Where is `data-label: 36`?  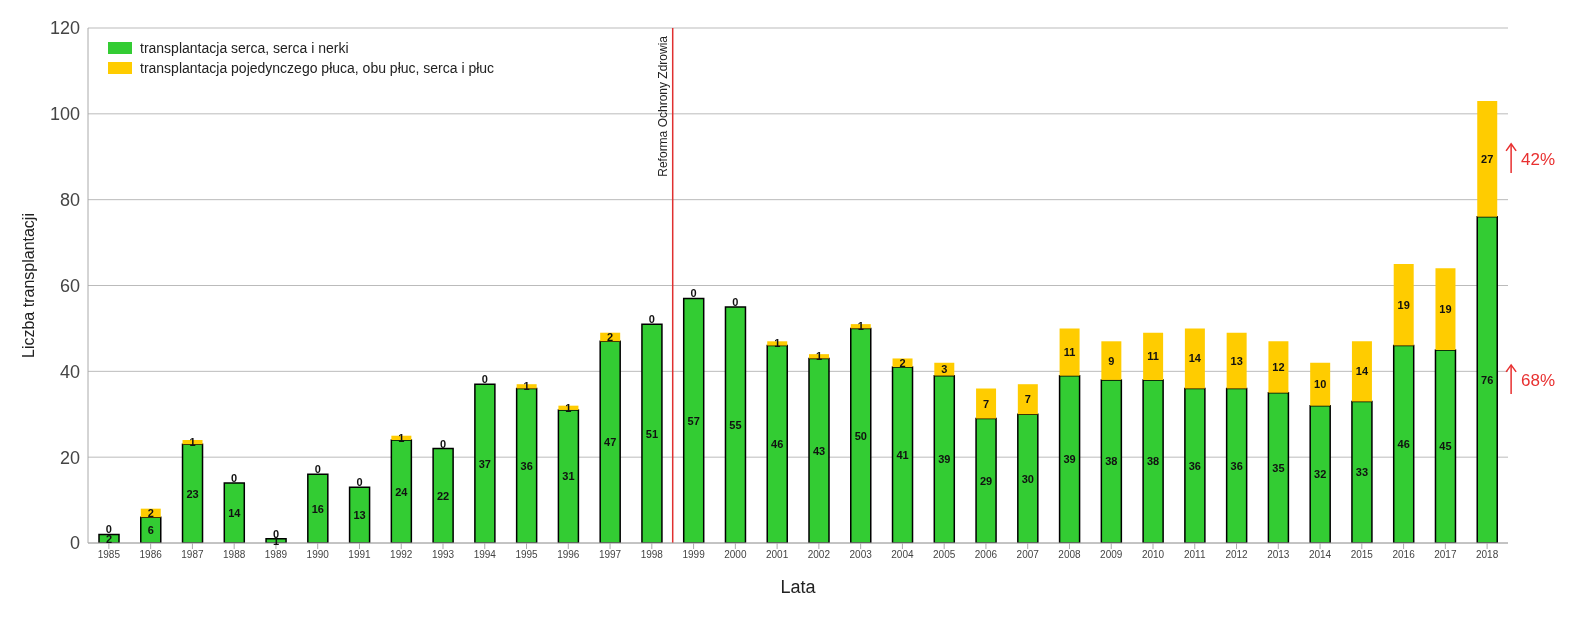 data-label: 36 is located at coordinates (1195, 465).